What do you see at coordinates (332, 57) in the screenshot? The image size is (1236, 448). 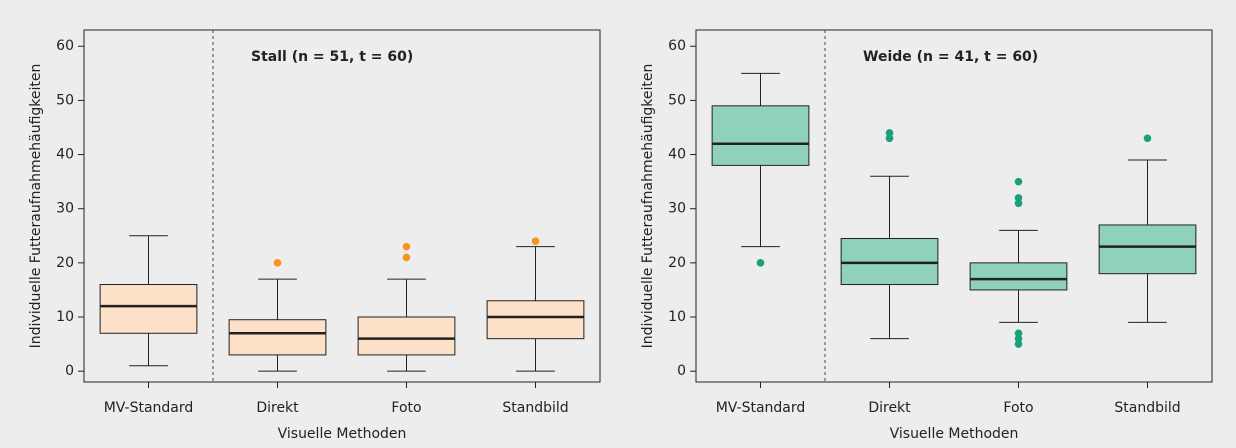 I see `chart-title: Stall (n = 51, t = 60)` at bounding box center [332, 57].